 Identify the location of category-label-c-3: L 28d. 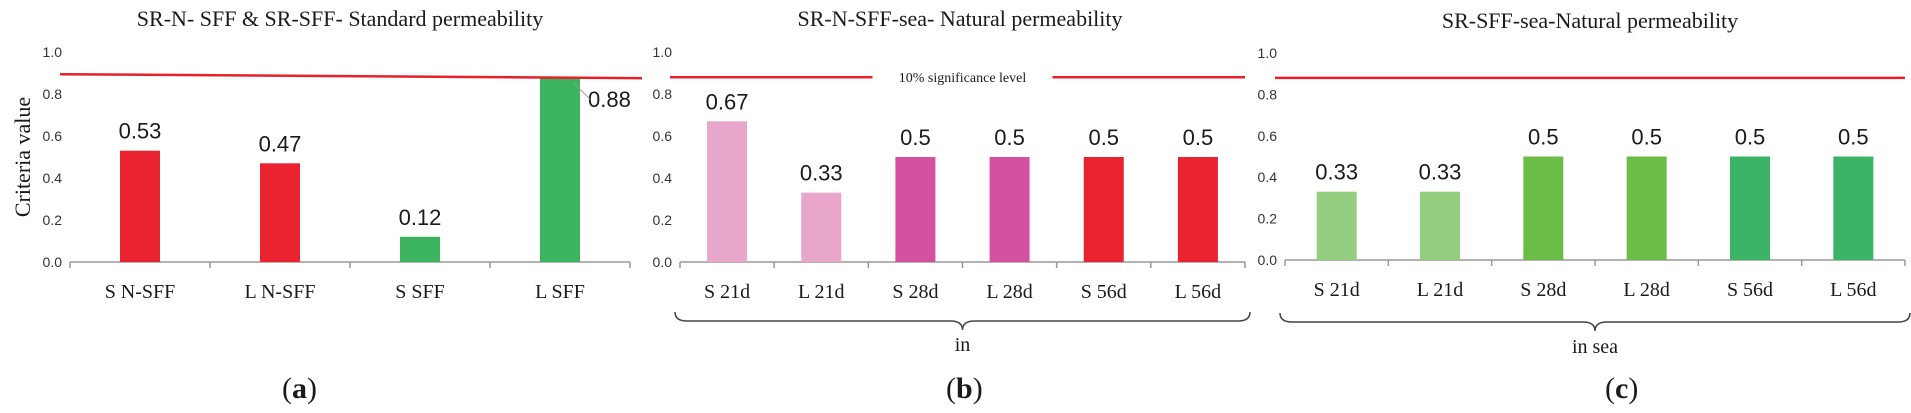
(1646, 290).